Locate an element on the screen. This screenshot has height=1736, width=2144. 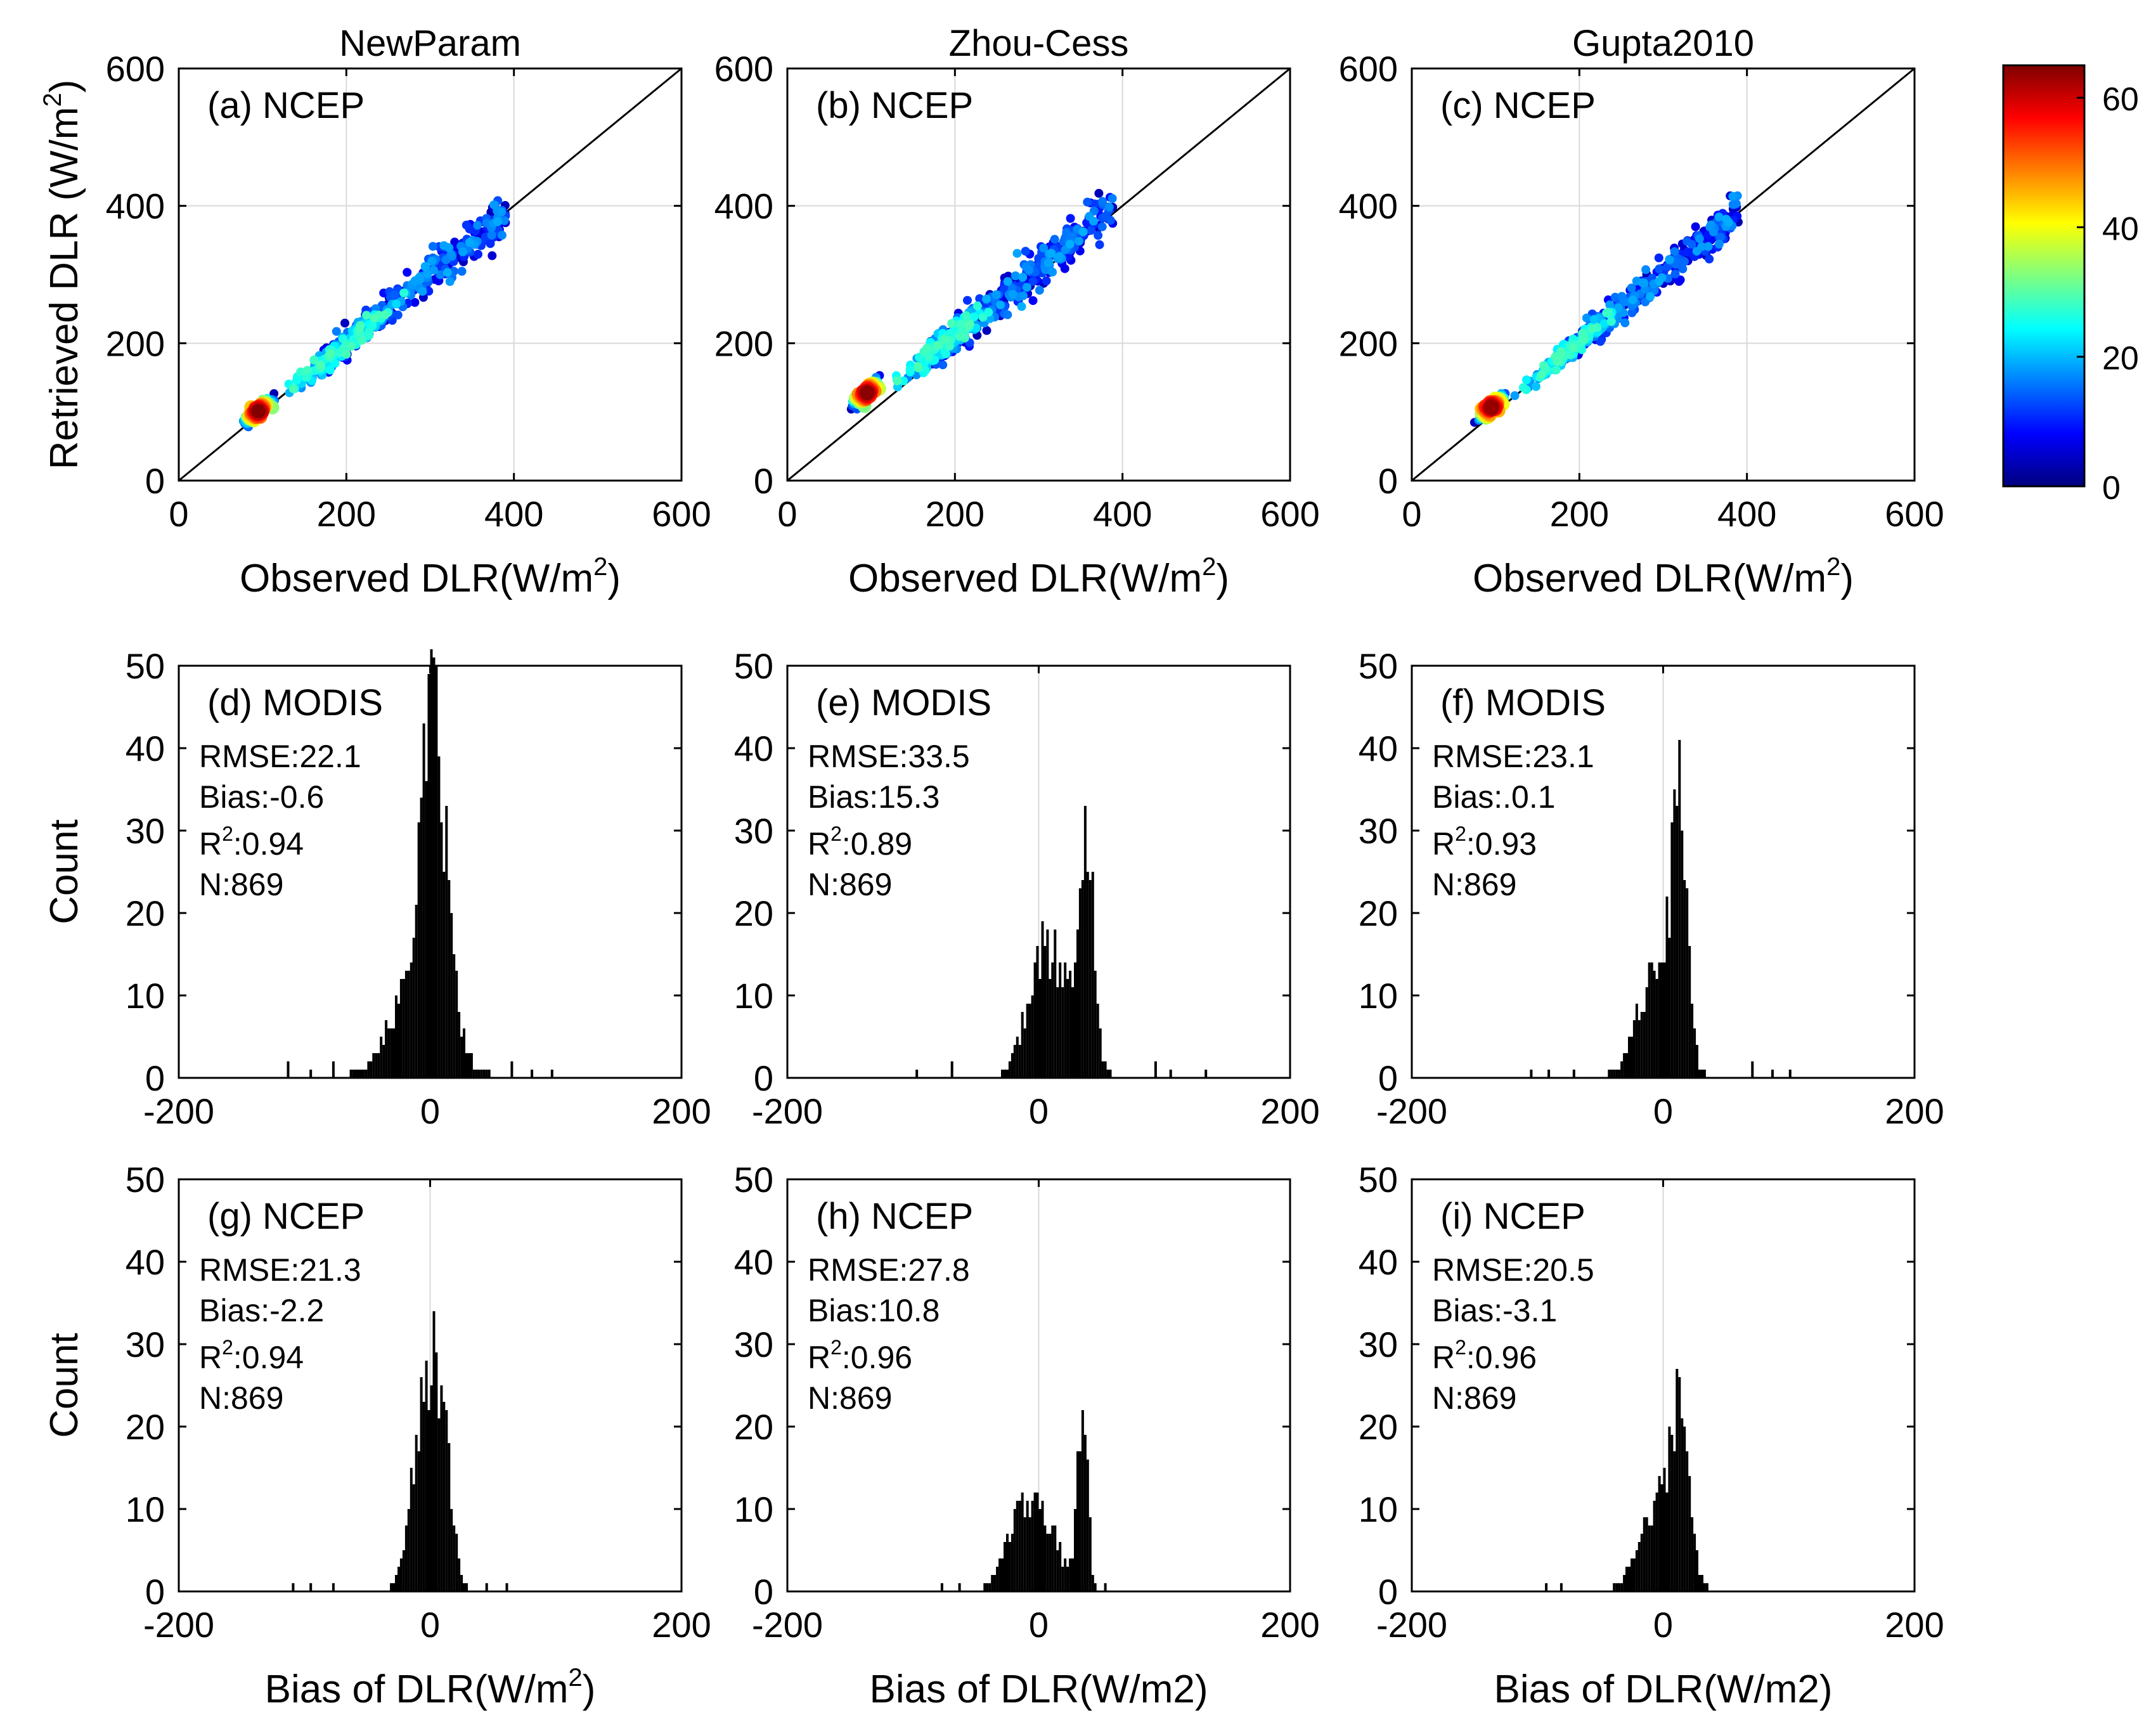
stat-n: N:869 is located at coordinates (850, 884).